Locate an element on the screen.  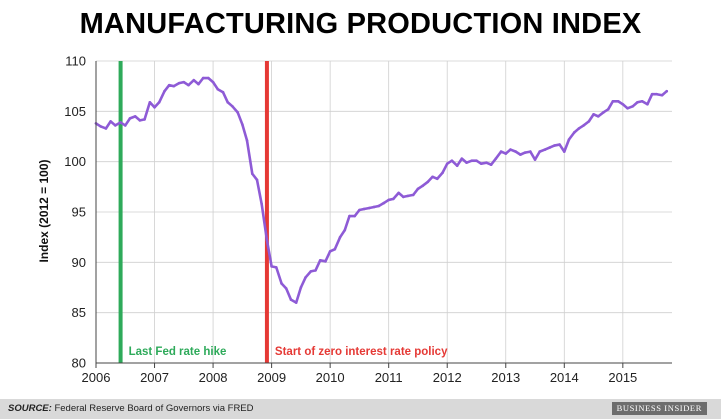
x-tick-label-0: 2006 is located at coordinates (96, 377).